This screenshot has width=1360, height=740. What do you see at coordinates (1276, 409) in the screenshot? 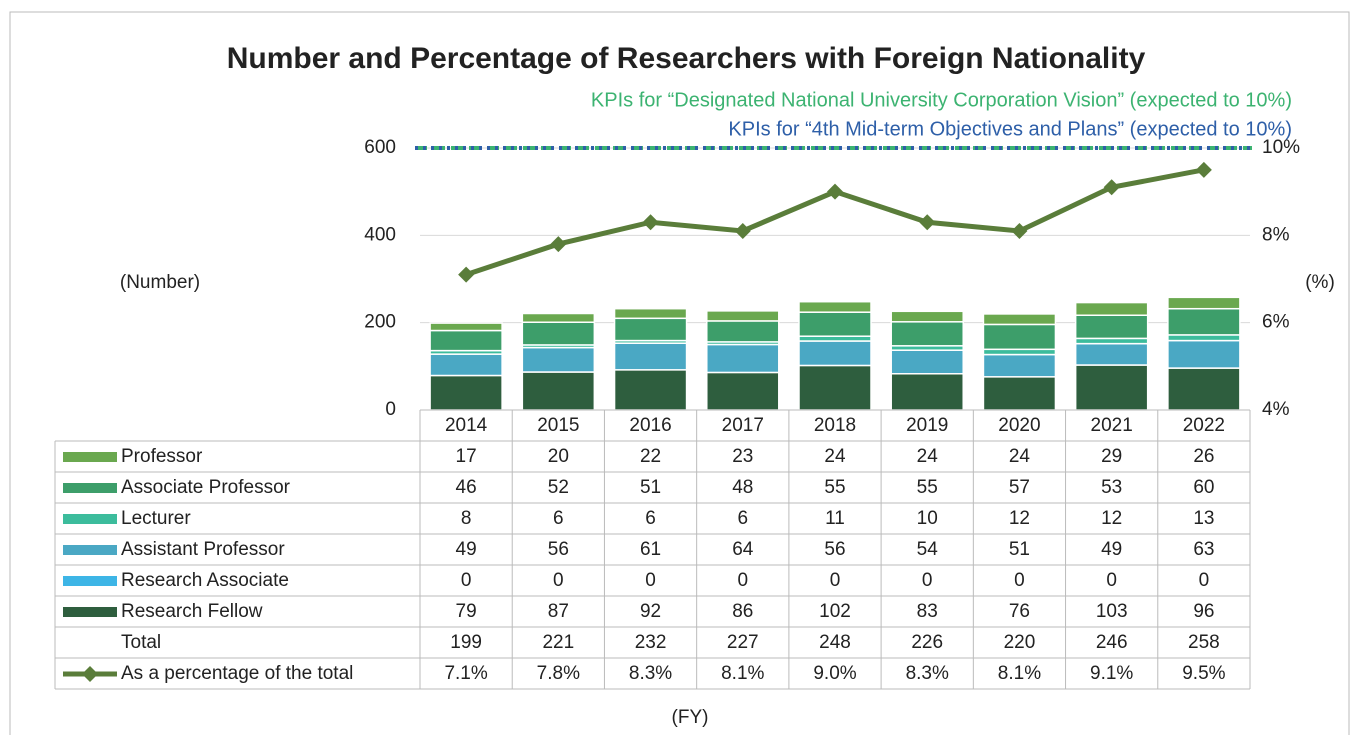
I see `y2-tick-label: 4%` at bounding box center [1276, 409].